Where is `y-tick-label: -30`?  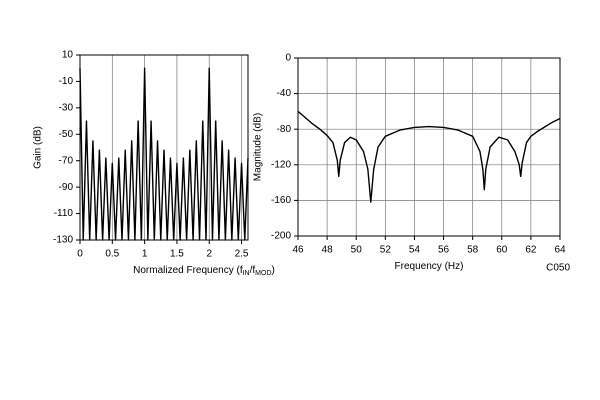
y-tick-label: -30 is located at coordinates (66, 107).